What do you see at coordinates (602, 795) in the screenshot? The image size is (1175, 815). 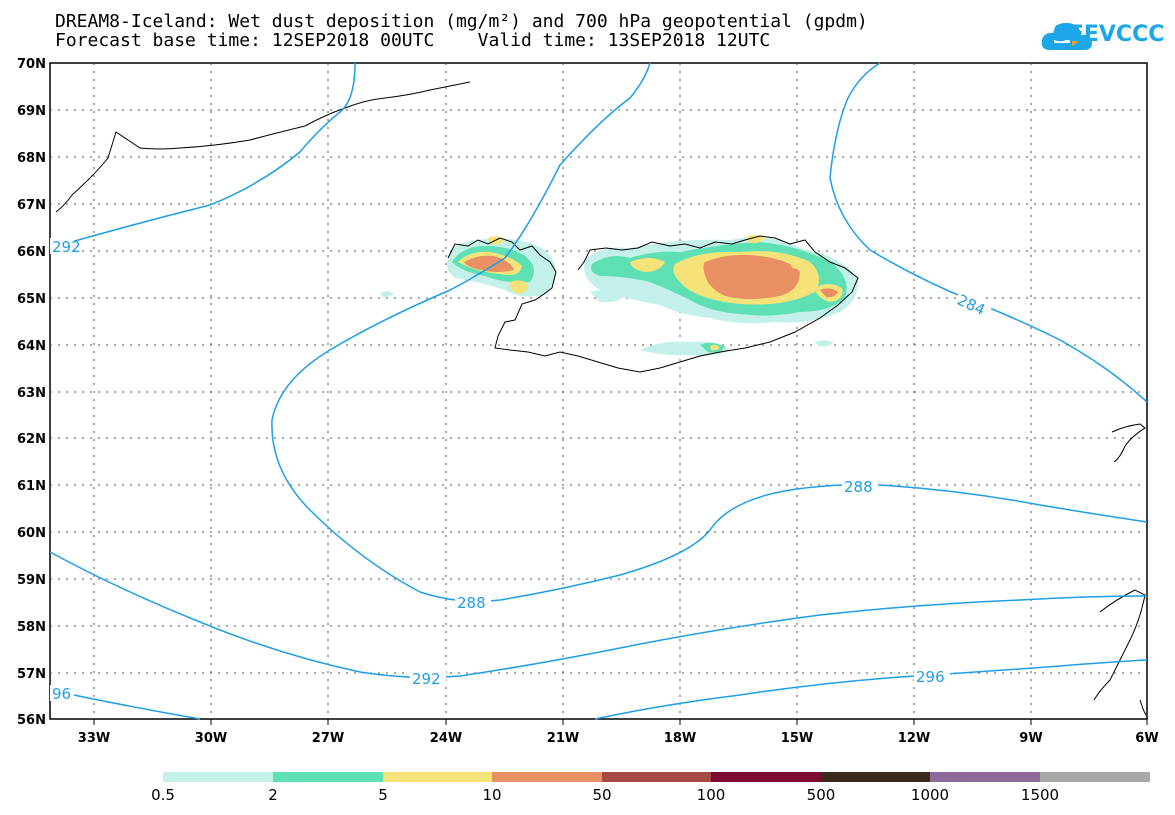 I see `legend-label: 50` at bounding box center [602, 795].